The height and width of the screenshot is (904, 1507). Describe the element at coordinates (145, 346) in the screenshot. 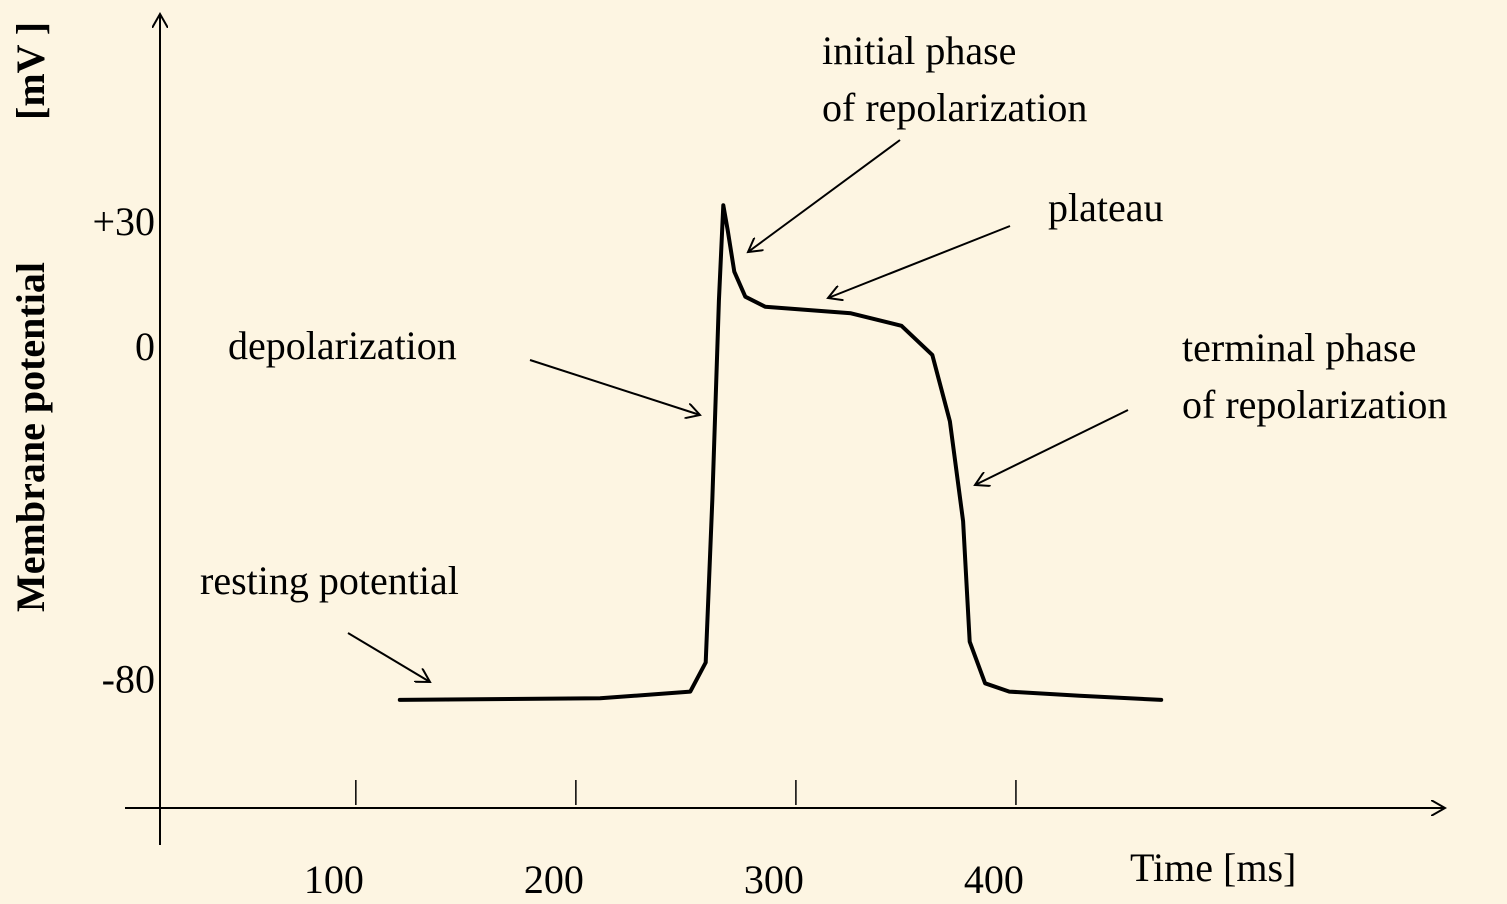

I see `y-tick-label: 0` at that location.